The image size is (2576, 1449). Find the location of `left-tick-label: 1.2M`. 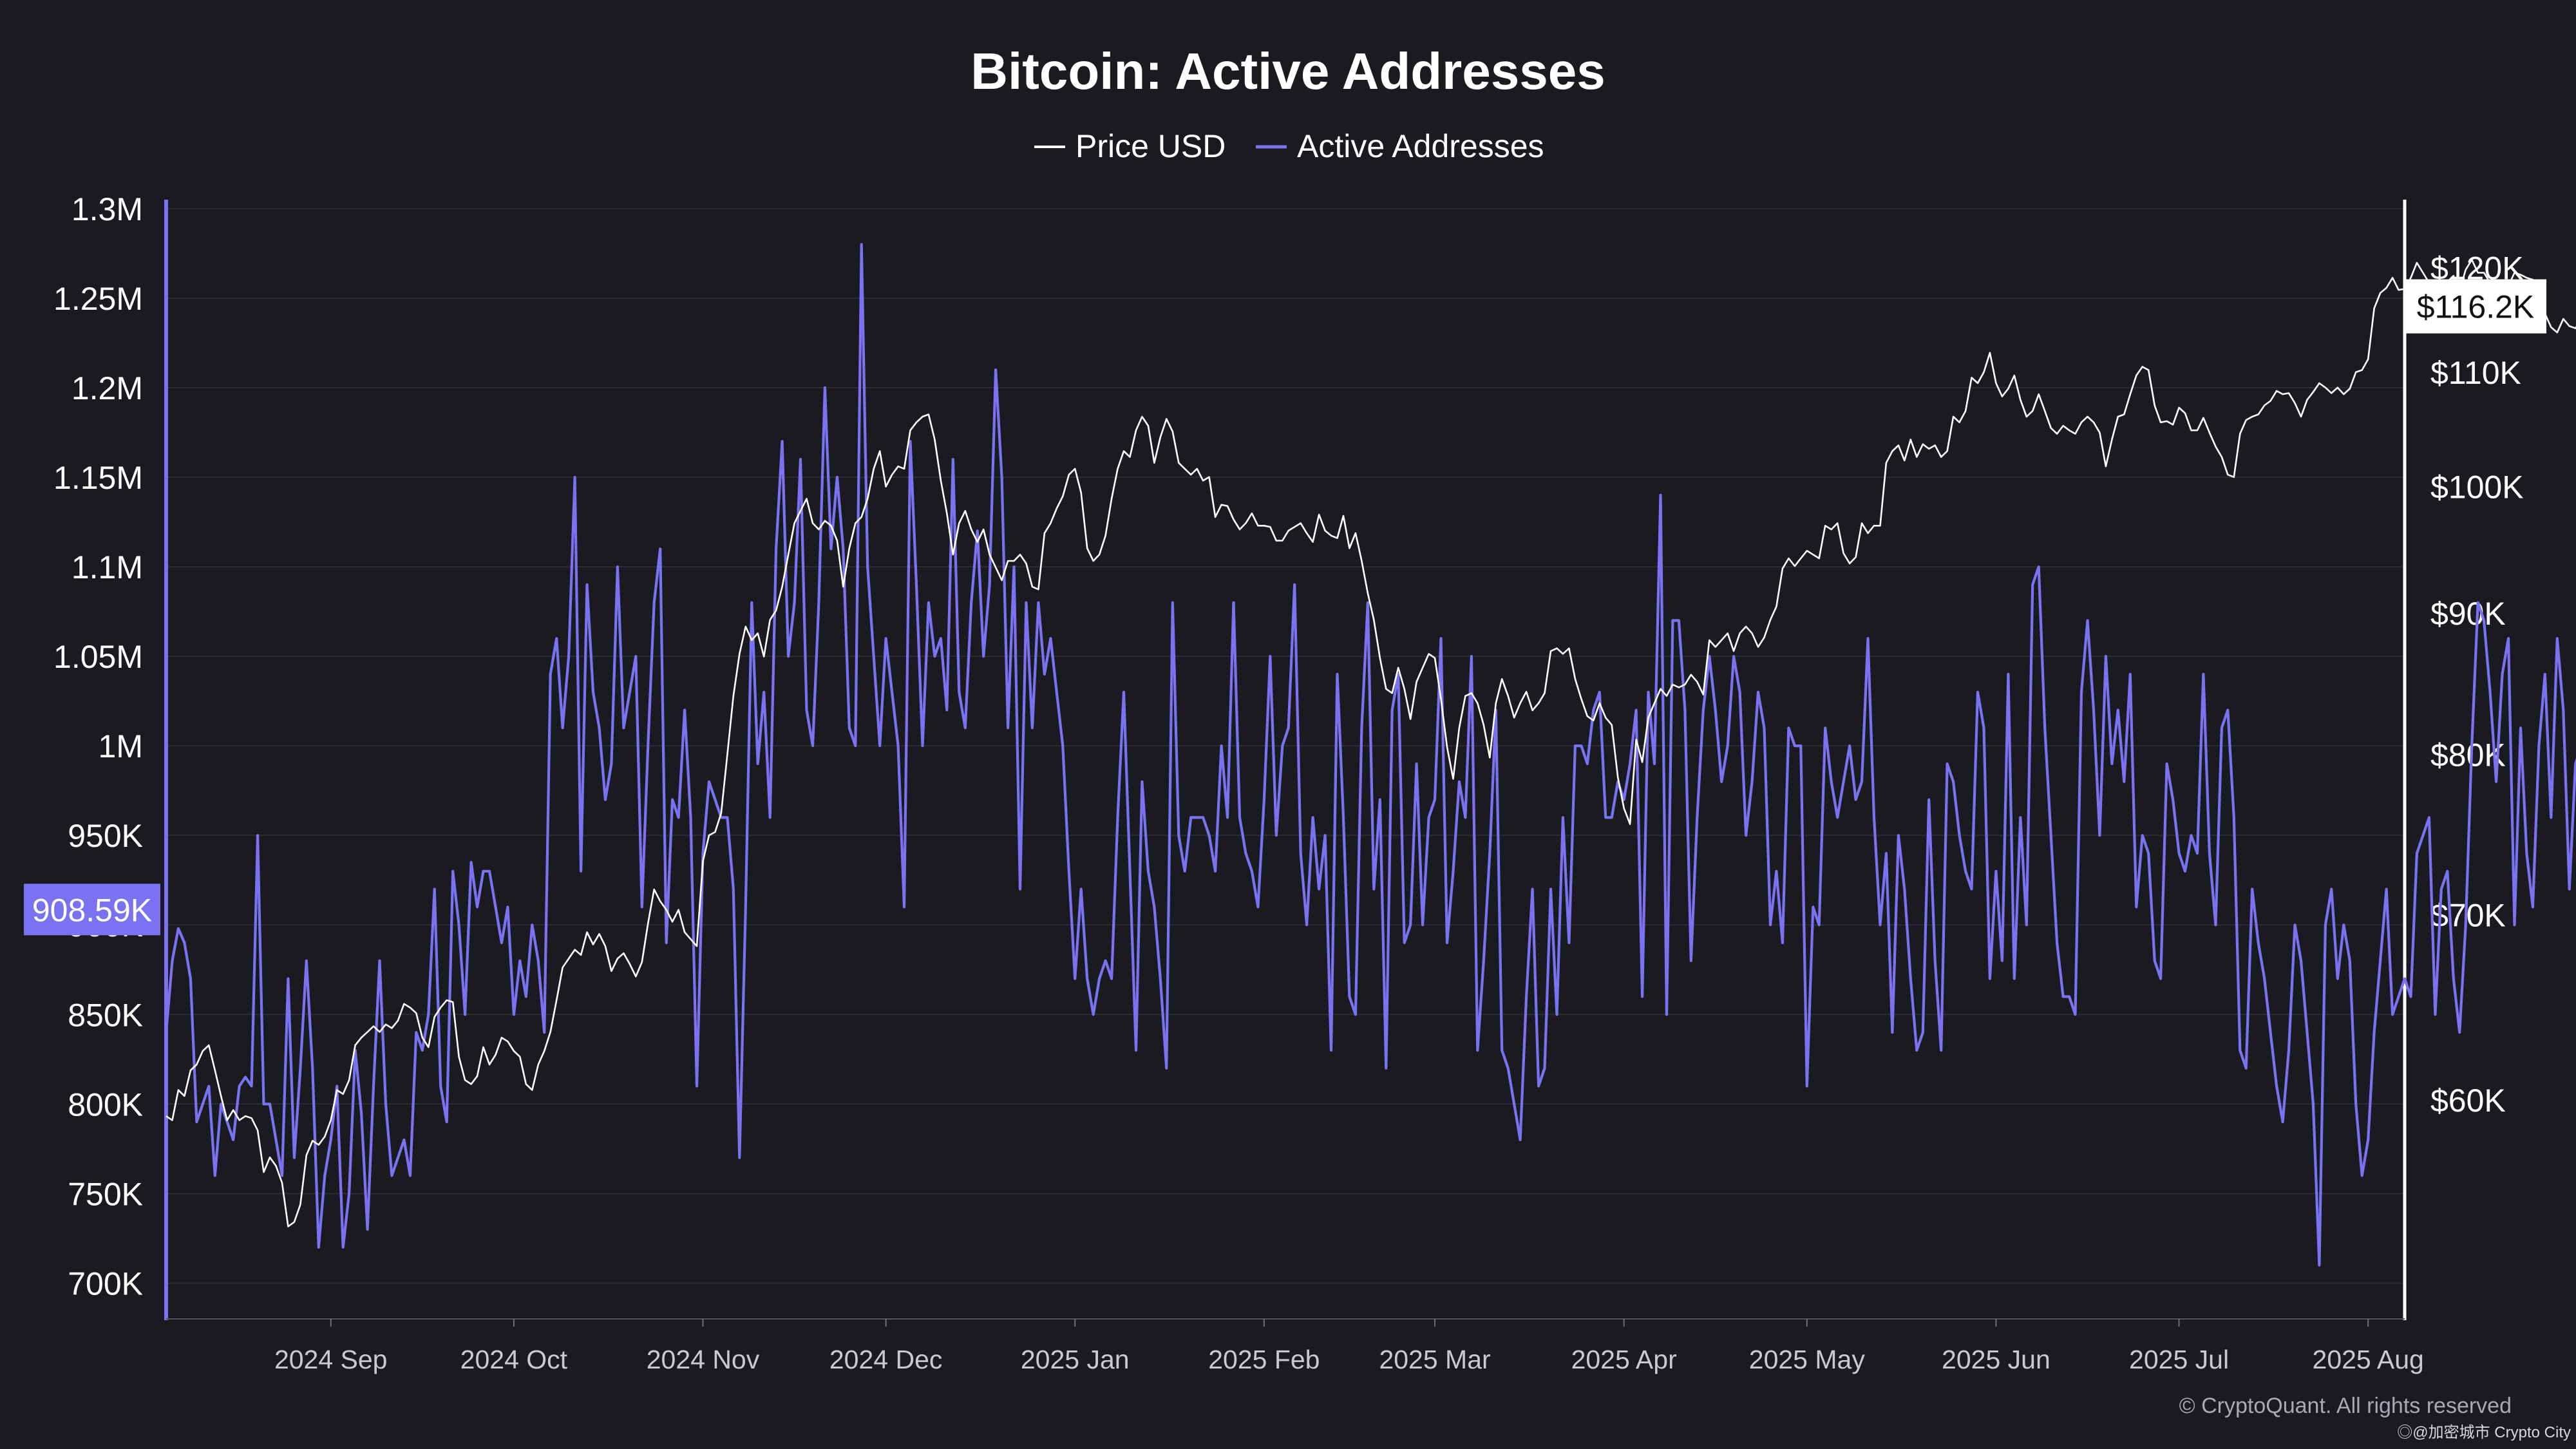

left-tick-label: 1.2M is located at coordinates (107, 388).